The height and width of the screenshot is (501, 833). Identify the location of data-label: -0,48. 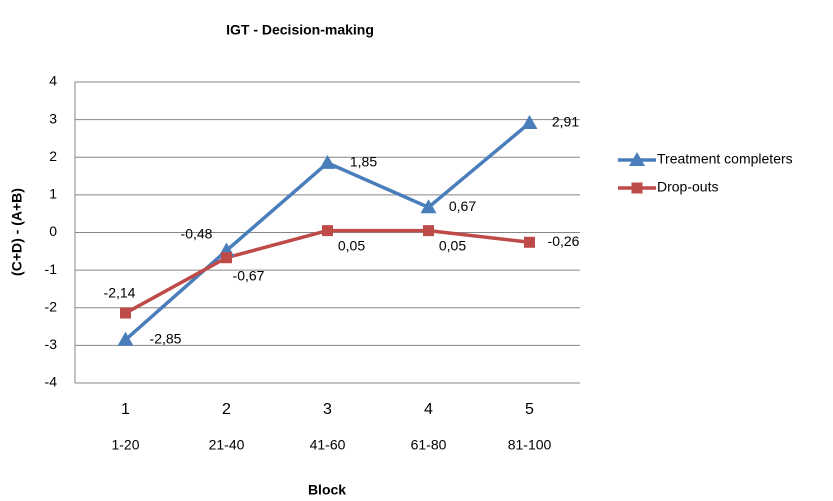
(197, 233).